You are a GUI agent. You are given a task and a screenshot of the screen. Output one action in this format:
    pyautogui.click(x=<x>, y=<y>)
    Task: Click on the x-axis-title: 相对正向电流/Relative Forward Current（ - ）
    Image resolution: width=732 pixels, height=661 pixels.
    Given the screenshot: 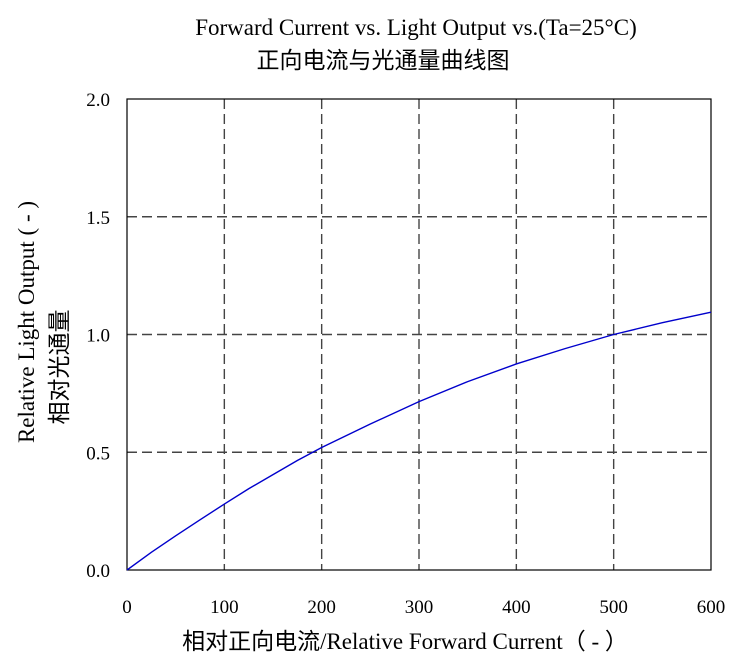 What is the action you would take?
    pyautogui.click(x=405, y=641)
    